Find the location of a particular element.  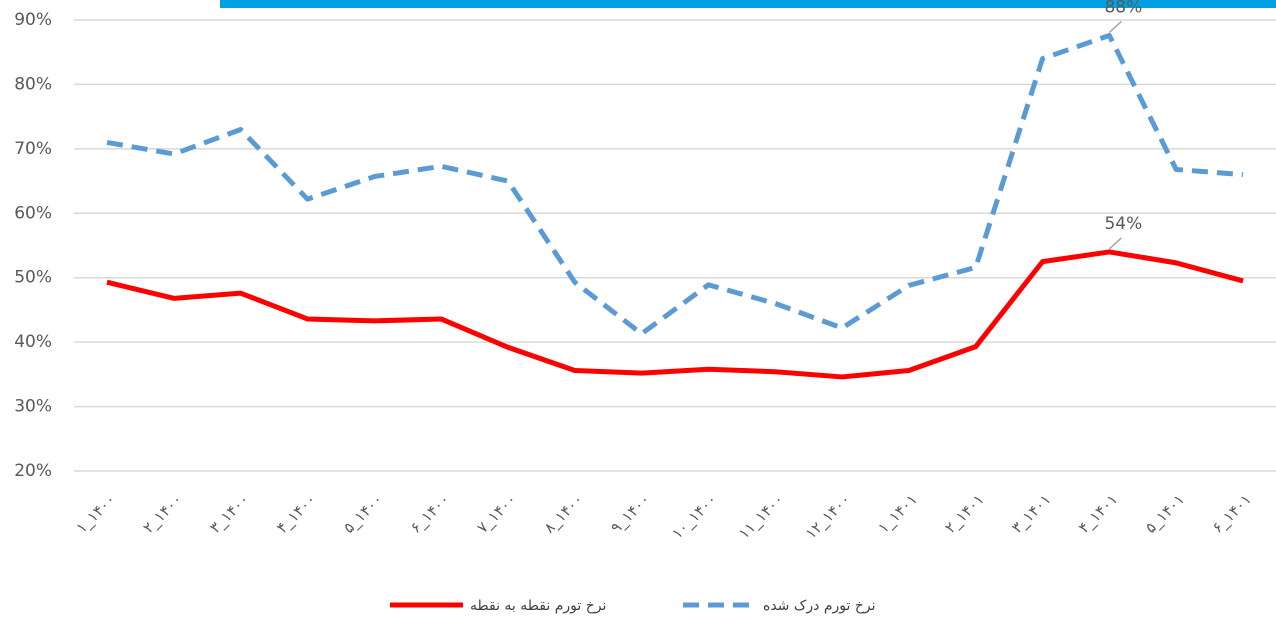

legend-label: نرخ تورم نقطه به نقطه is located at coordinates (538, 606).